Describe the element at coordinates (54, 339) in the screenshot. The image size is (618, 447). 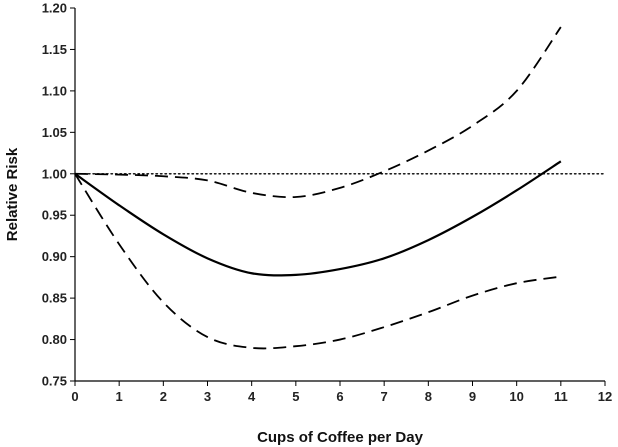
I see `y-tick-label: 0.80` at that location.